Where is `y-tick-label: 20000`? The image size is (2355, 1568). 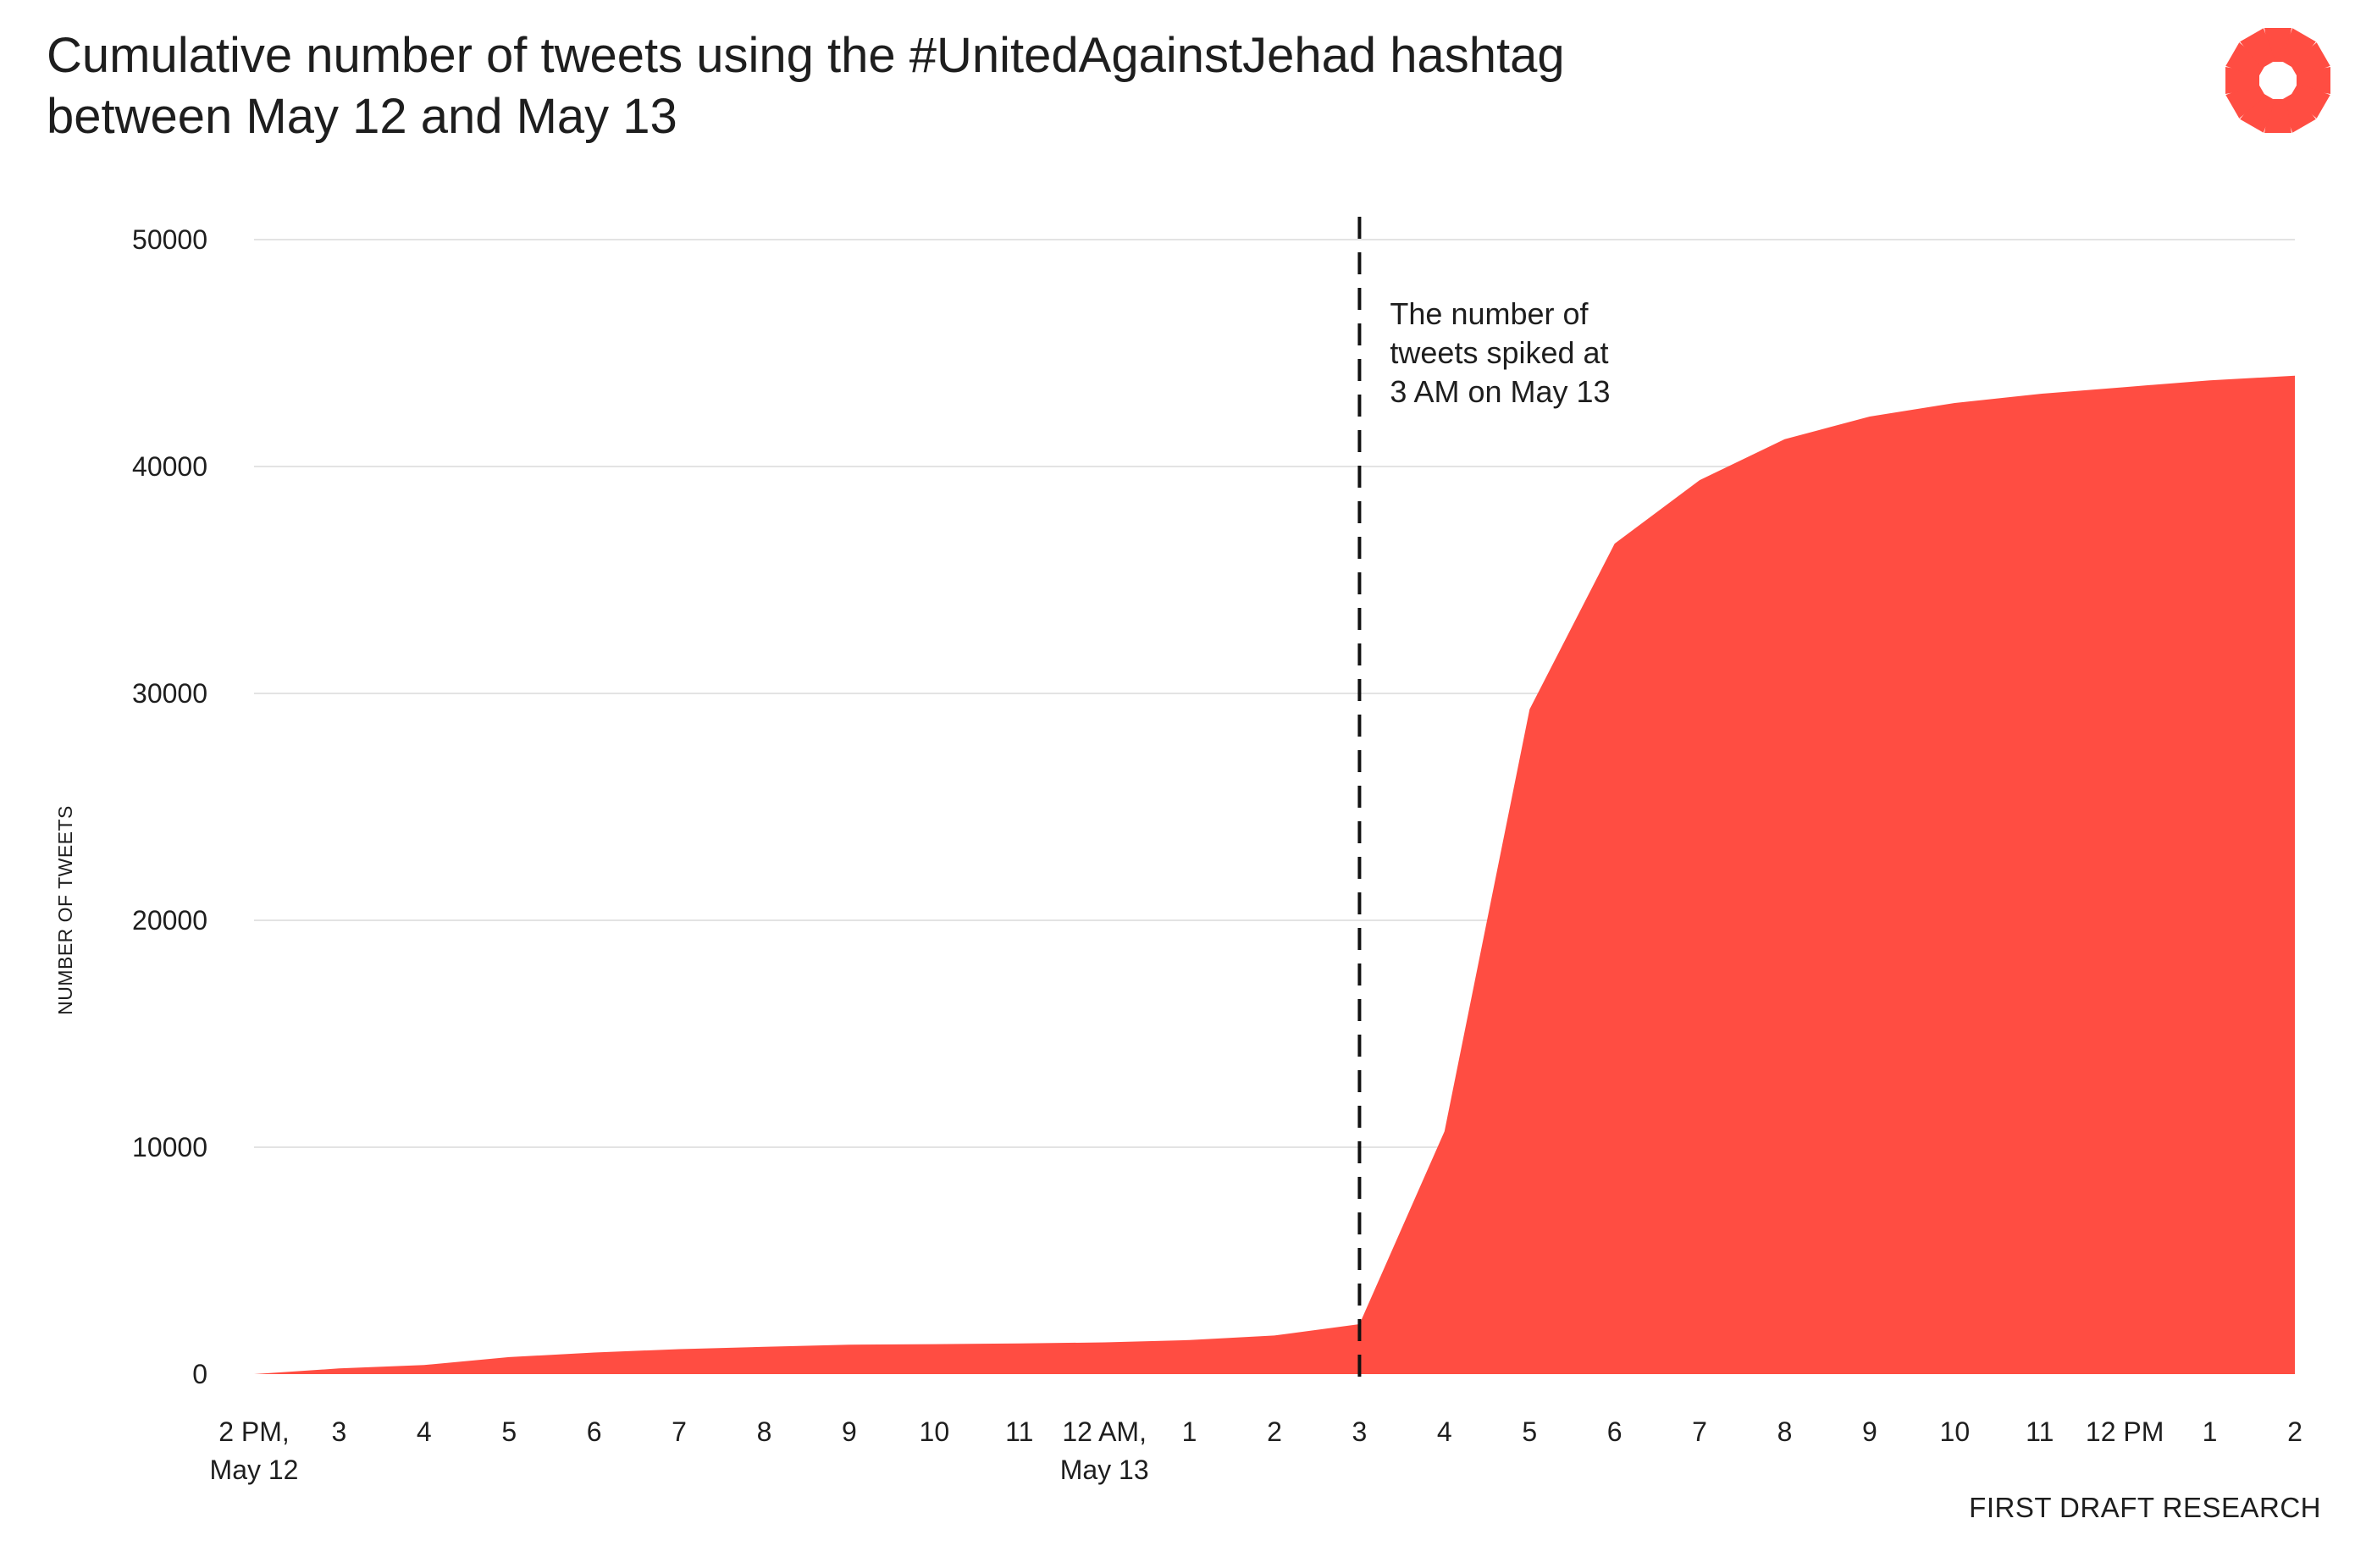 y-tick-label: 20000 is located at coordinates (169, 920).